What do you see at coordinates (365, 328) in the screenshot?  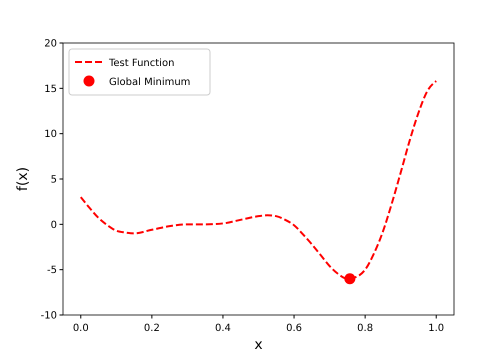 I see `x-tick-label: 0.8` at bounding box center [365, 328].